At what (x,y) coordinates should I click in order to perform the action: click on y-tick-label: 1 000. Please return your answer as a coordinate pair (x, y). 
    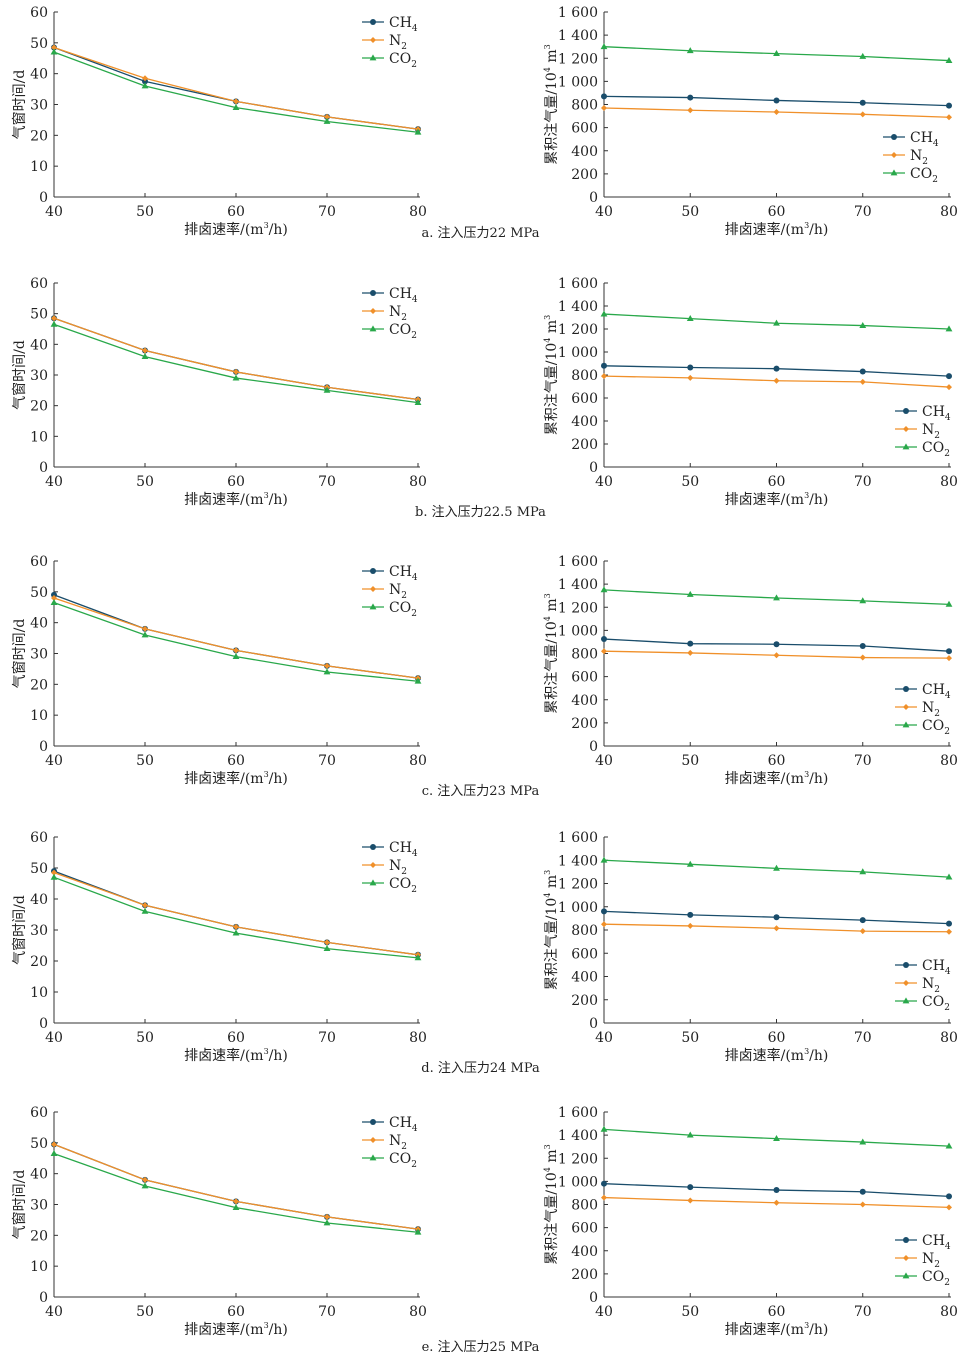
    Looking at the image, I should click on (578, 1182).